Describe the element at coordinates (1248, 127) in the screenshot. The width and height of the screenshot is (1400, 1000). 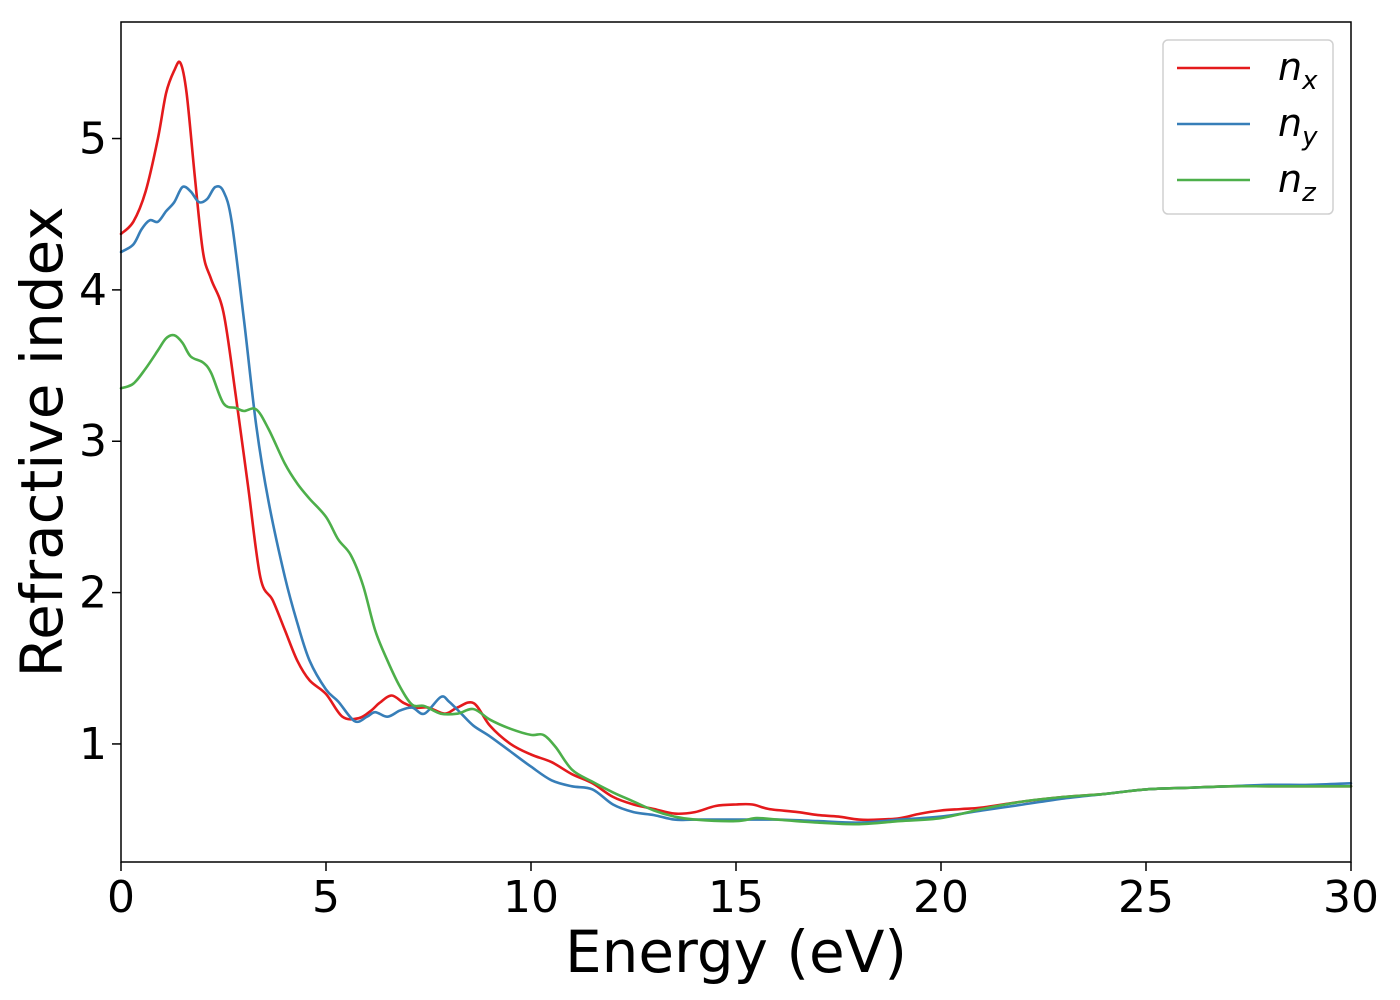
I see `legend-box` at that location.